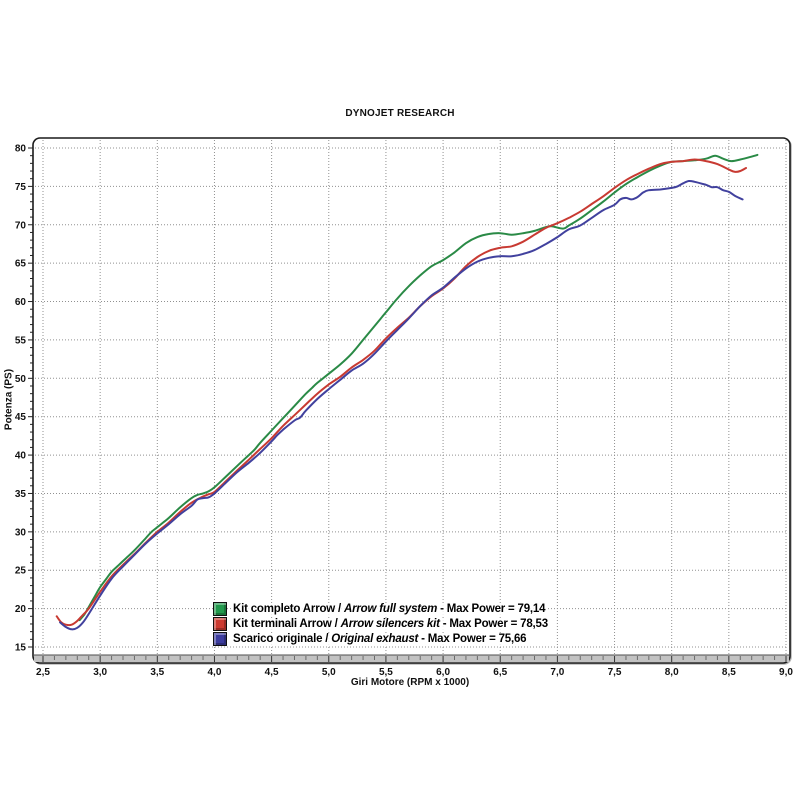  I want to click on y-axis-title: Potenza (PS), so click(9, 399).